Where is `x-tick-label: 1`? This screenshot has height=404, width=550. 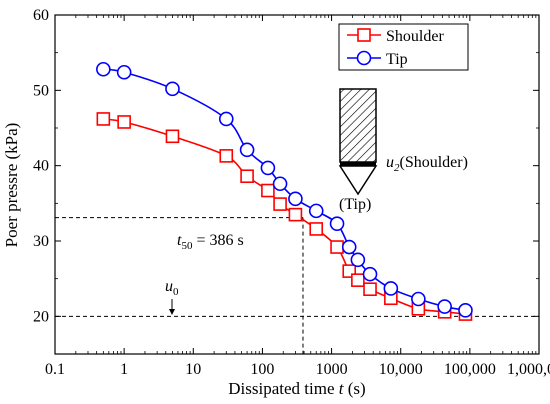 x-tick-label: 1 is located at coordinates (124, 369).